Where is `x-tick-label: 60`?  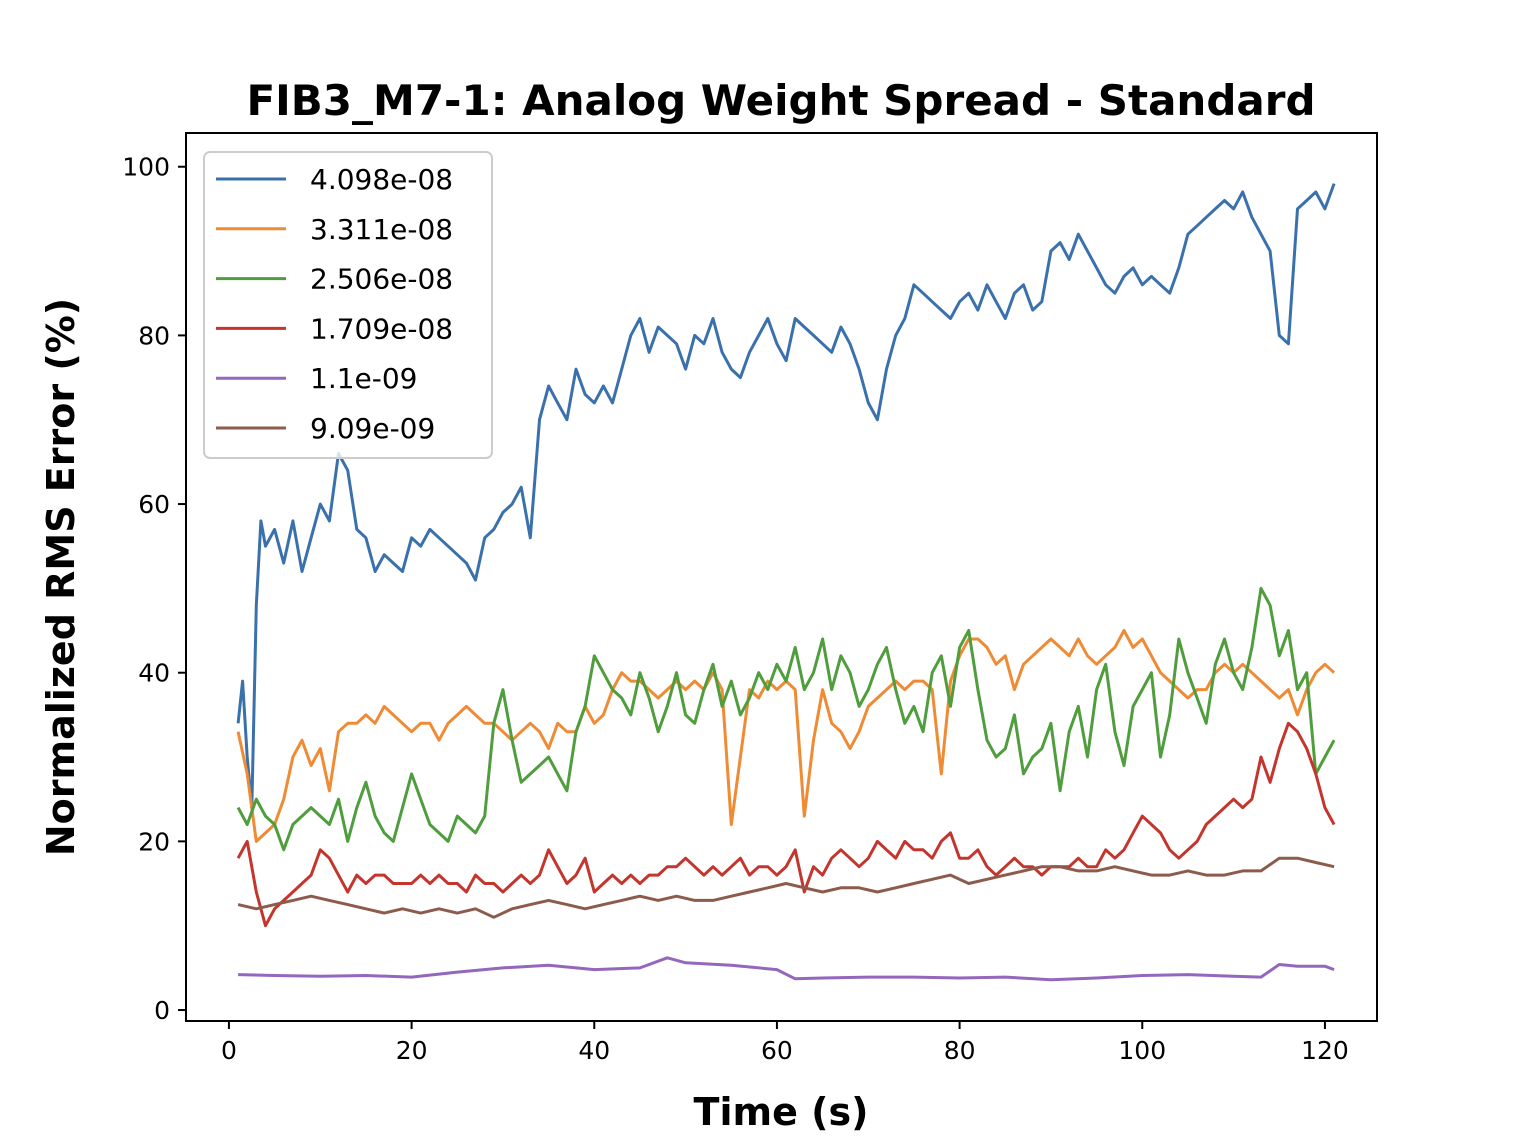
x-tick-label: 60 is located at coordinates (777, 1050).